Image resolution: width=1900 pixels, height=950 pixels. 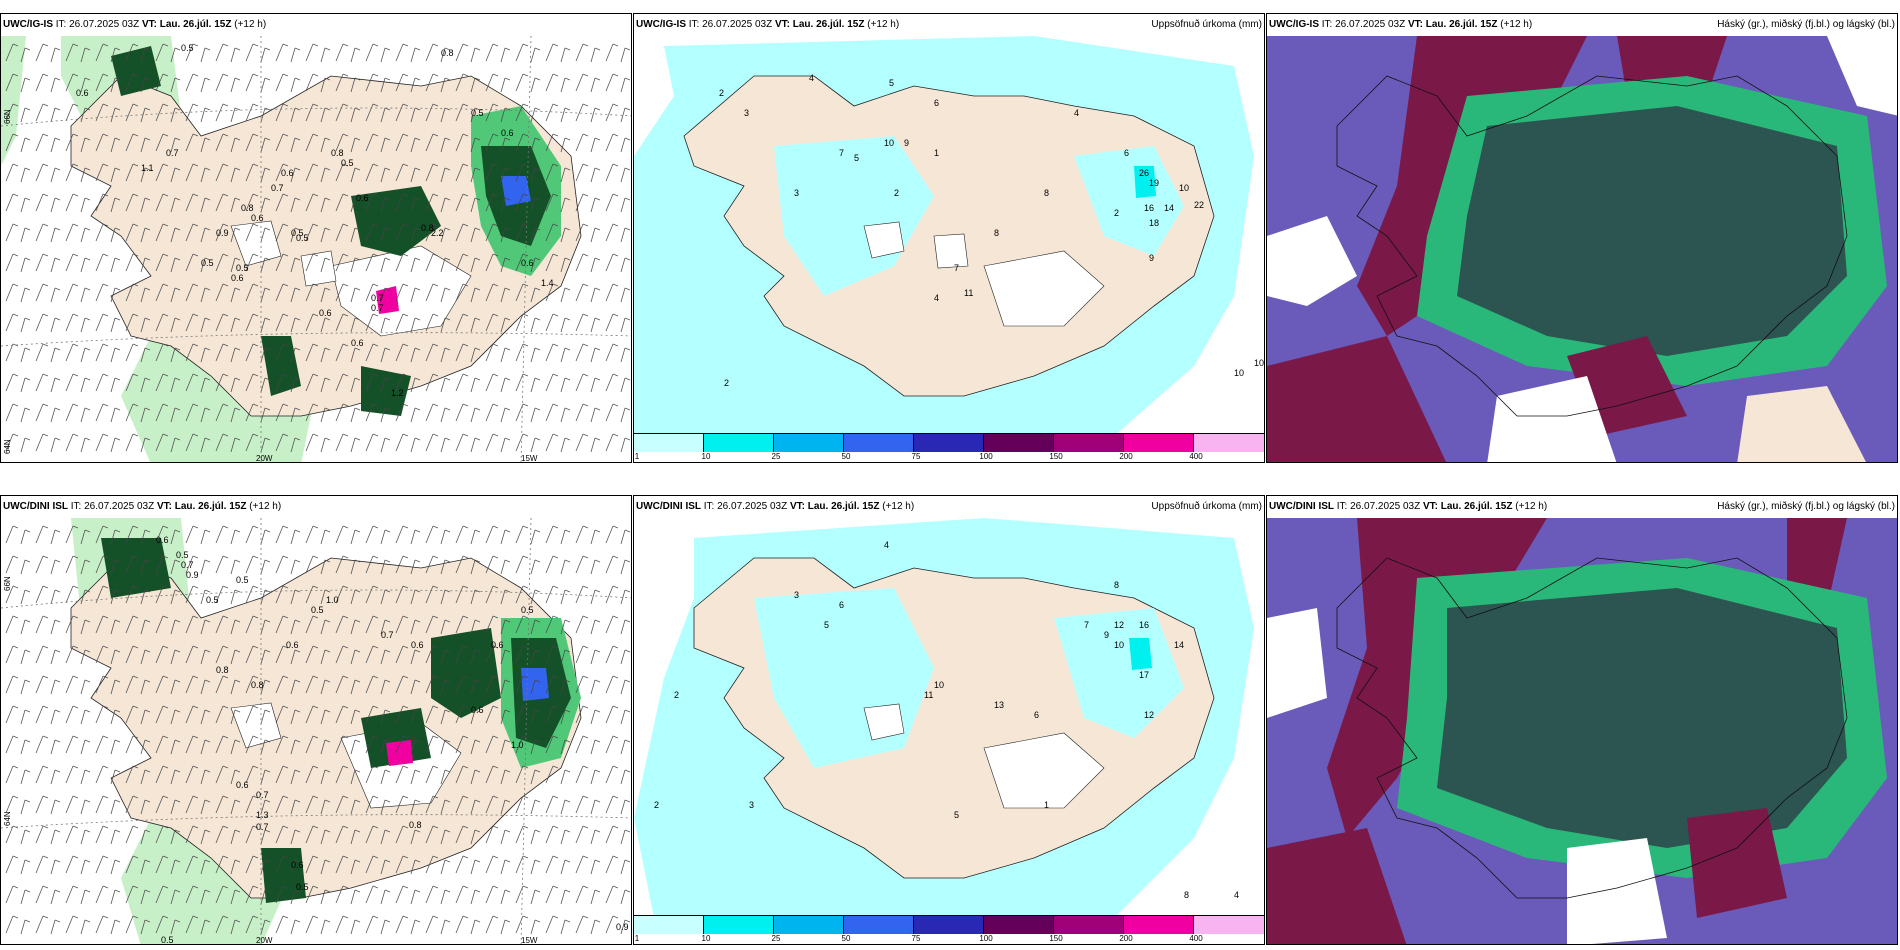 I want to click on lon-label-15w: 15W, so click(x=529, y=940).